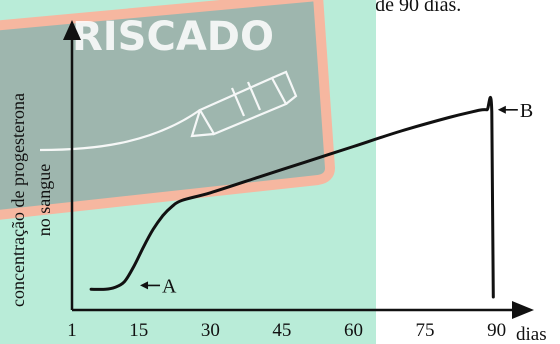 This screenshot has width=560, height=344. What do you see at coordinates (72, 330) in the screenshot?
I see `x-tick-label: 1` at bounding box center [72, 330].